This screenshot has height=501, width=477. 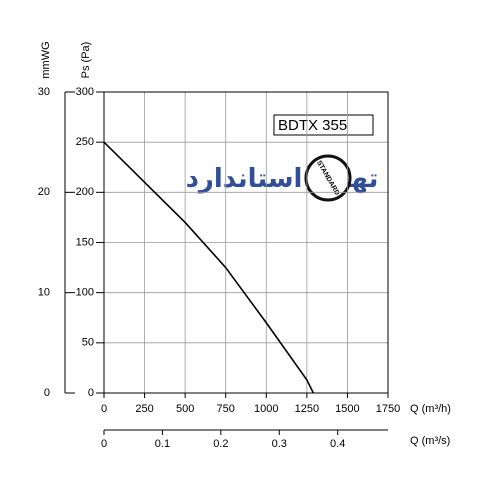 What do you see at coordinates (185, 409) in the screenshot?
I see `x-tick-label: 500` at bounding box center [185, 409].